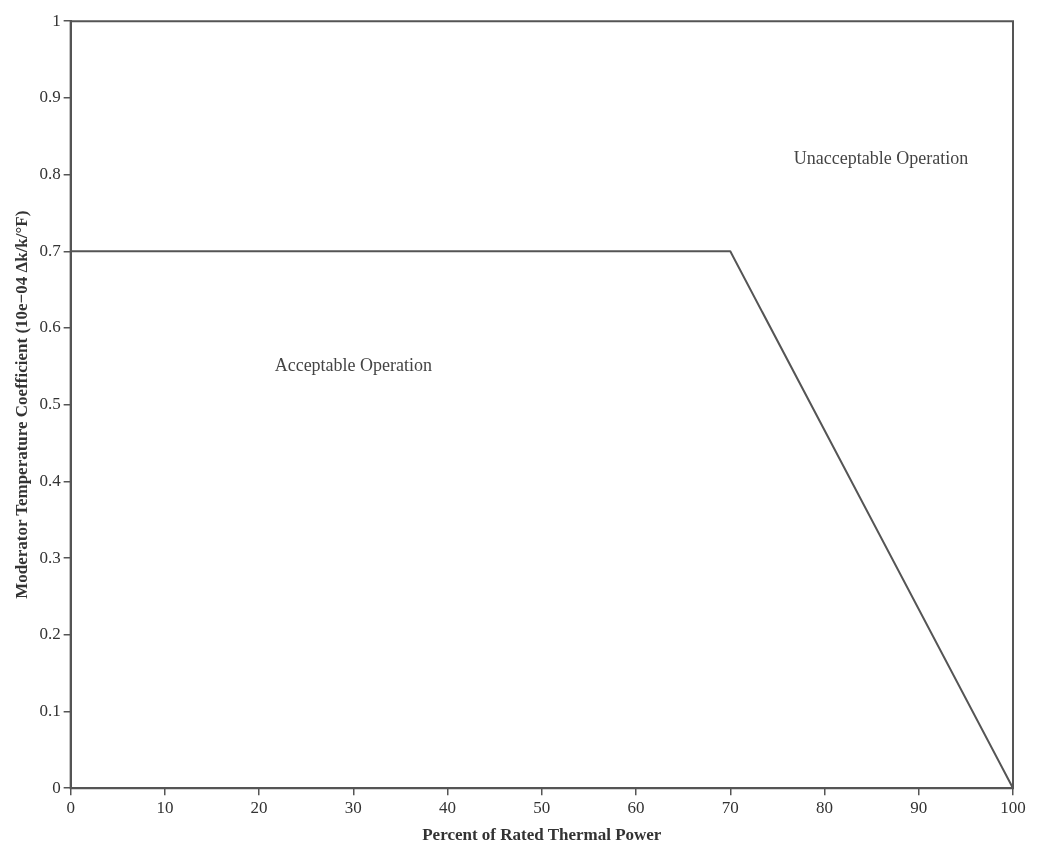 This screenshot has width=1039, height=858. Describe the element at coordinates (50, 557) in the screenshot. I see `y-tick-label: 0.3` at that location.